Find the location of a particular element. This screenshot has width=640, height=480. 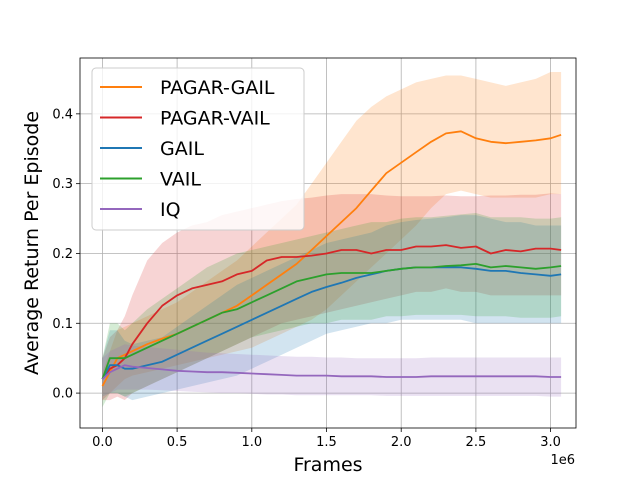

x-tick-label: 1.5 is located at coordinates (326, 442).